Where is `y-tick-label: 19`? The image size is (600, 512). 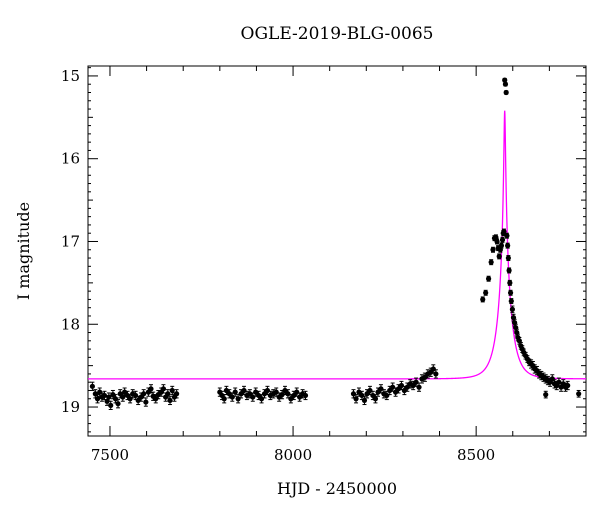 y-tick-label: 19 is located at coordinates (70, 407).